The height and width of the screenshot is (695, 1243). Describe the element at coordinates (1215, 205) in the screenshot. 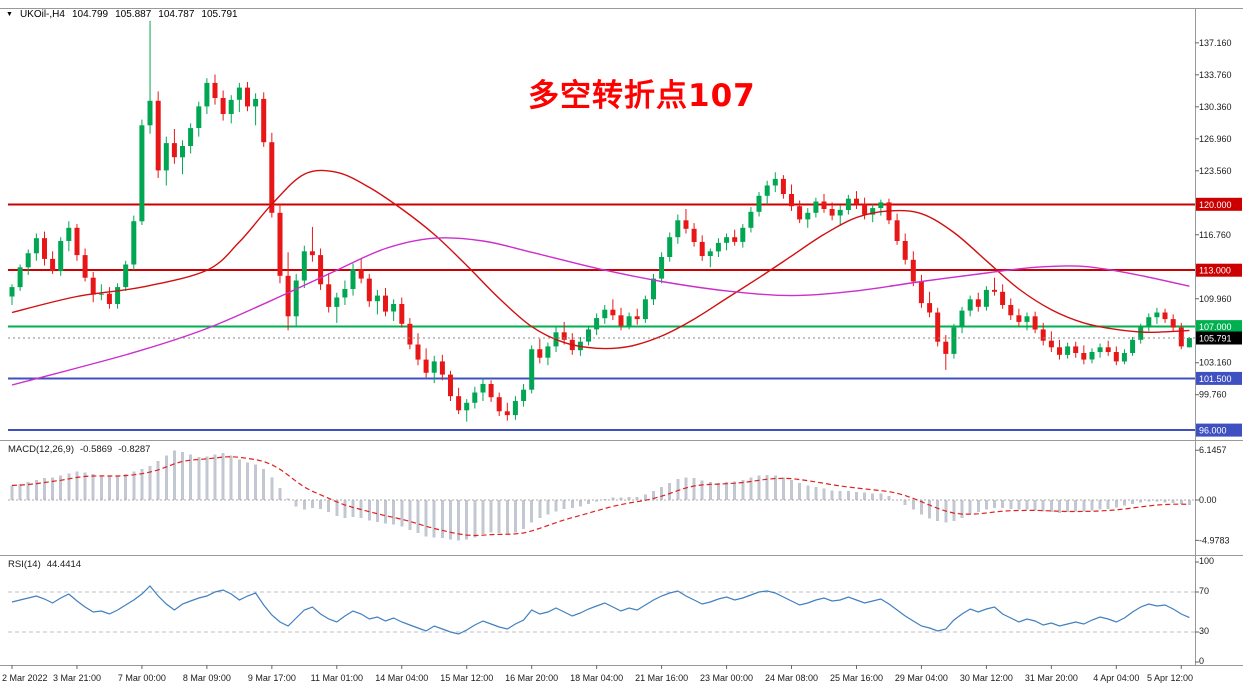

I see `axis-label: 120.000` at that location.